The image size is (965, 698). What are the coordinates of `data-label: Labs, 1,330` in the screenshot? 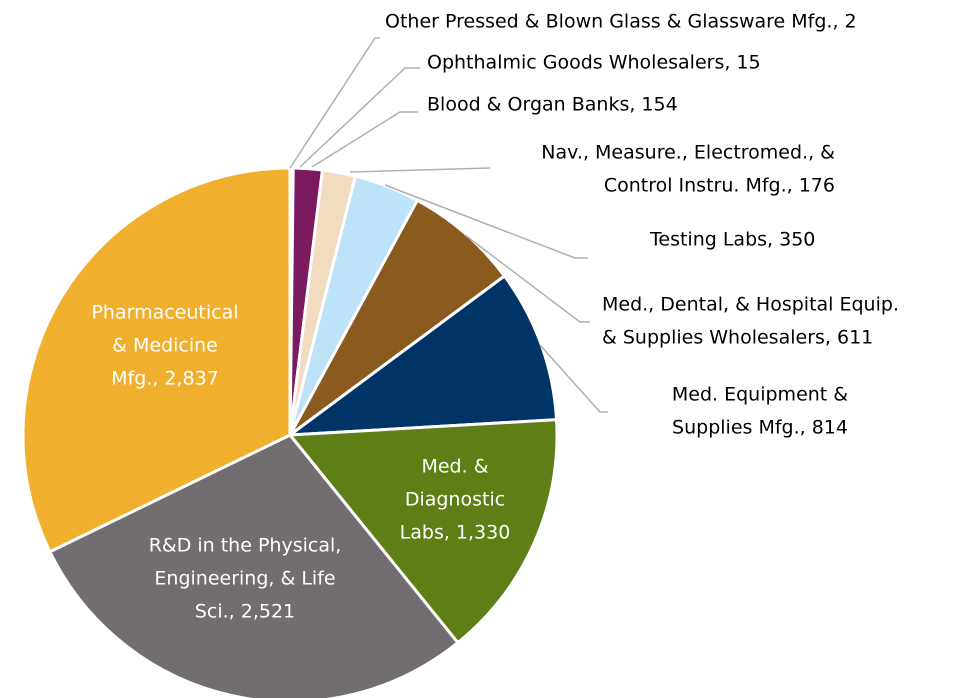 It's located at (455, 533).